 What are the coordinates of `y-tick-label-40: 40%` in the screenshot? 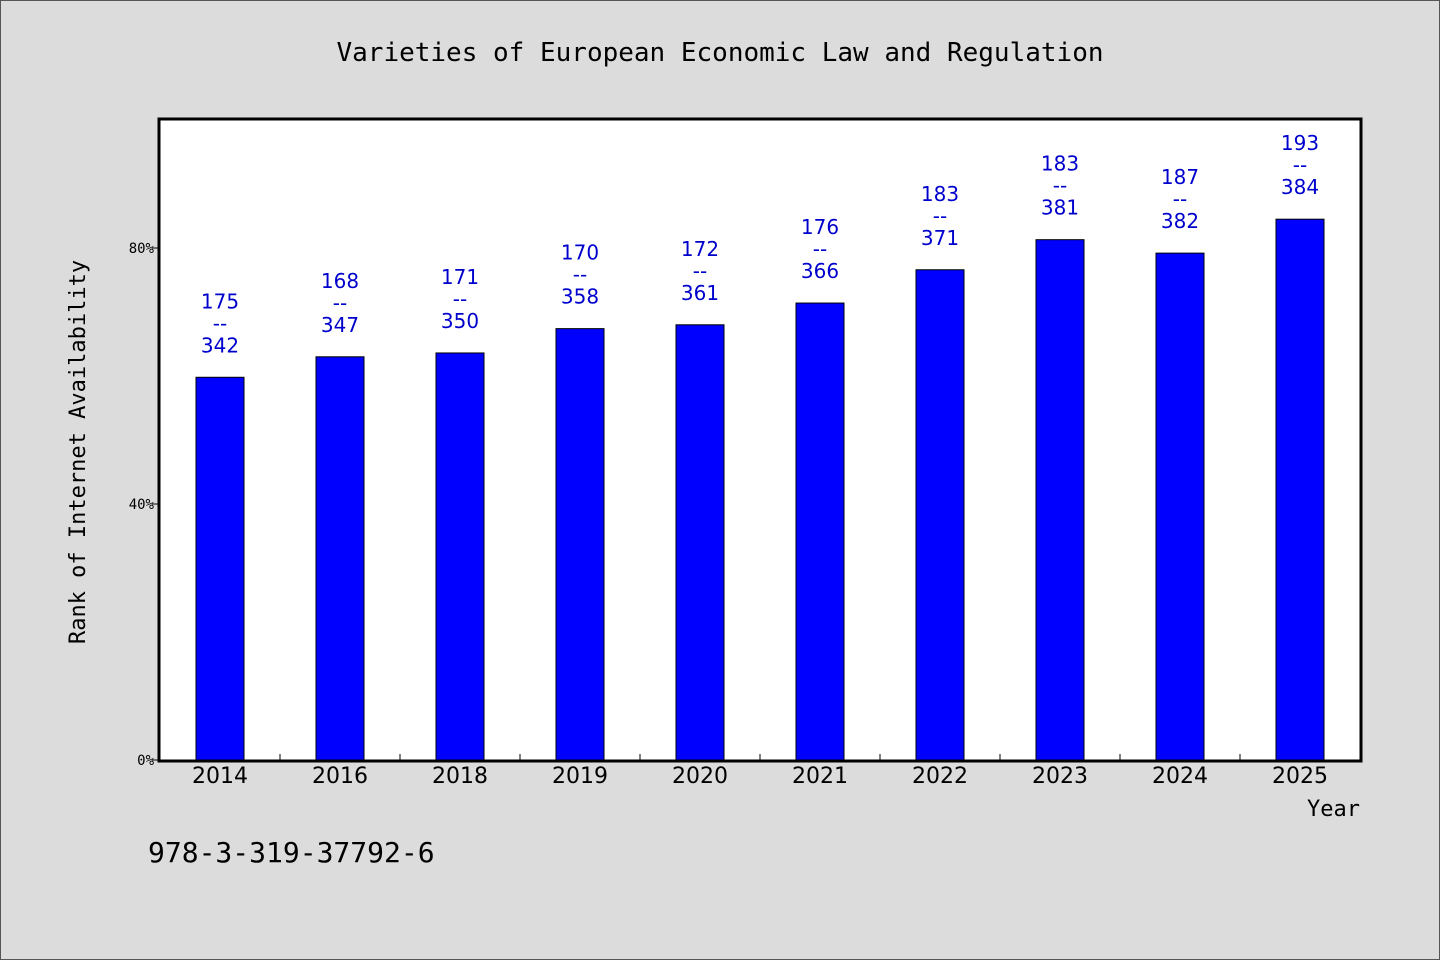 It's located at (142, 505).